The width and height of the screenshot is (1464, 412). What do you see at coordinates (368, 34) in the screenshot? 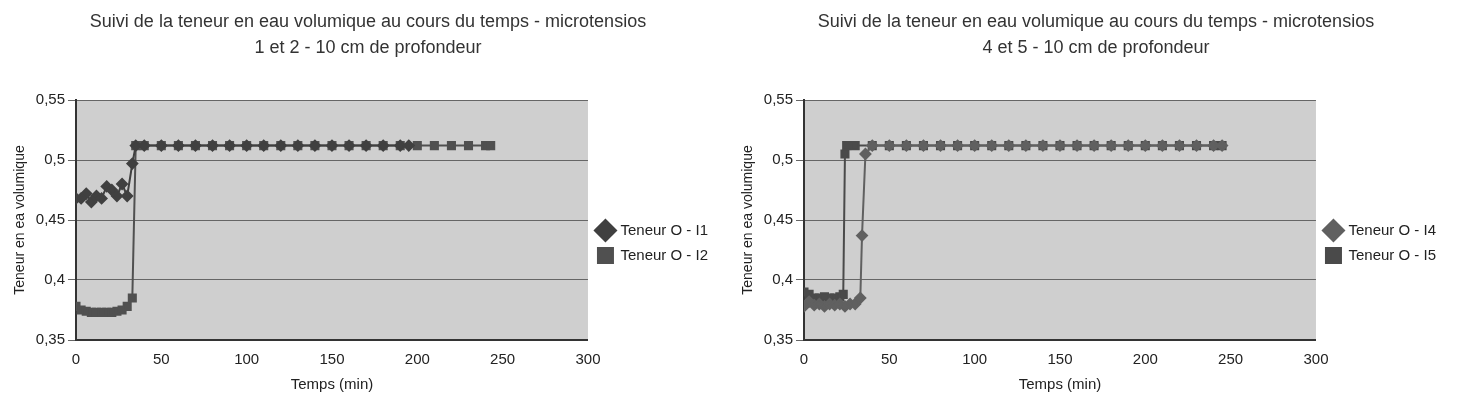
I see `chart-title: Suivi de la teneur en eau volumique au cours du temps - microtensios 1 et 2 - 10 cm de profondeur` at bounding box center [368, 34].